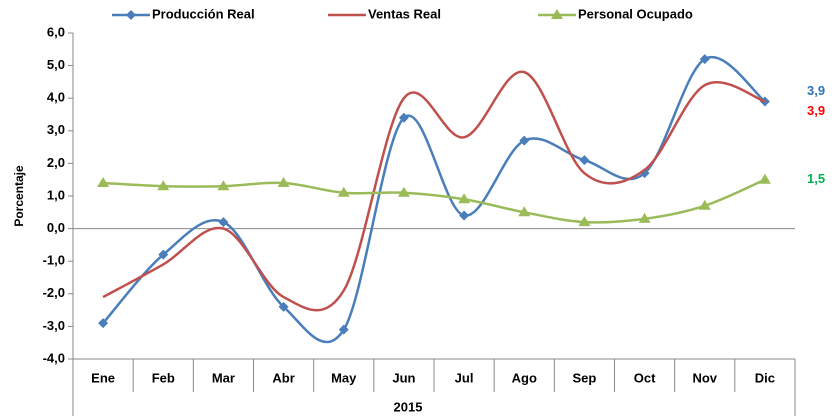 The image size is (835, 416). What do you see at coordinates (645, 377) in the screenshot?
I see `x-tick-label: Oct` at bounding box center [645, 377].